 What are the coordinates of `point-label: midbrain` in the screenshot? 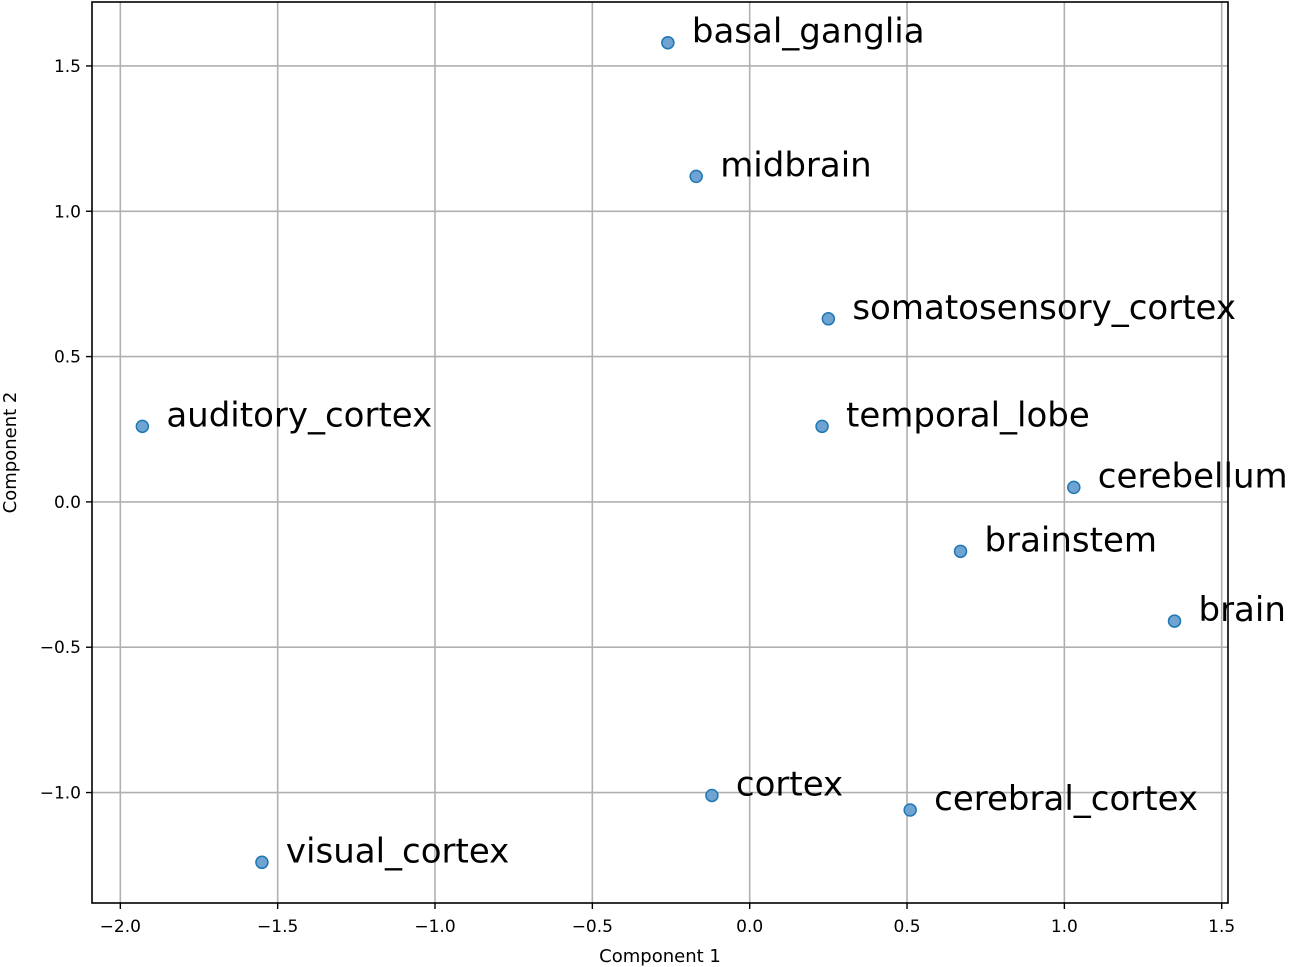 It's located at (796, 165).